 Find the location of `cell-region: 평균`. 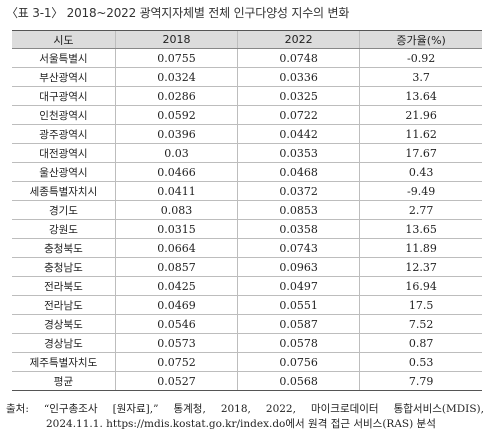

cell-region: 평균 is located at coordinates (64, 381).